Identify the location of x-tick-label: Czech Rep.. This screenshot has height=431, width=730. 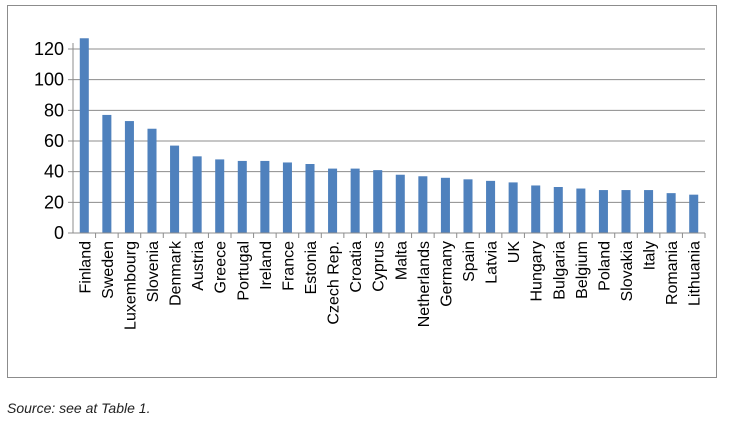
(334, 283).